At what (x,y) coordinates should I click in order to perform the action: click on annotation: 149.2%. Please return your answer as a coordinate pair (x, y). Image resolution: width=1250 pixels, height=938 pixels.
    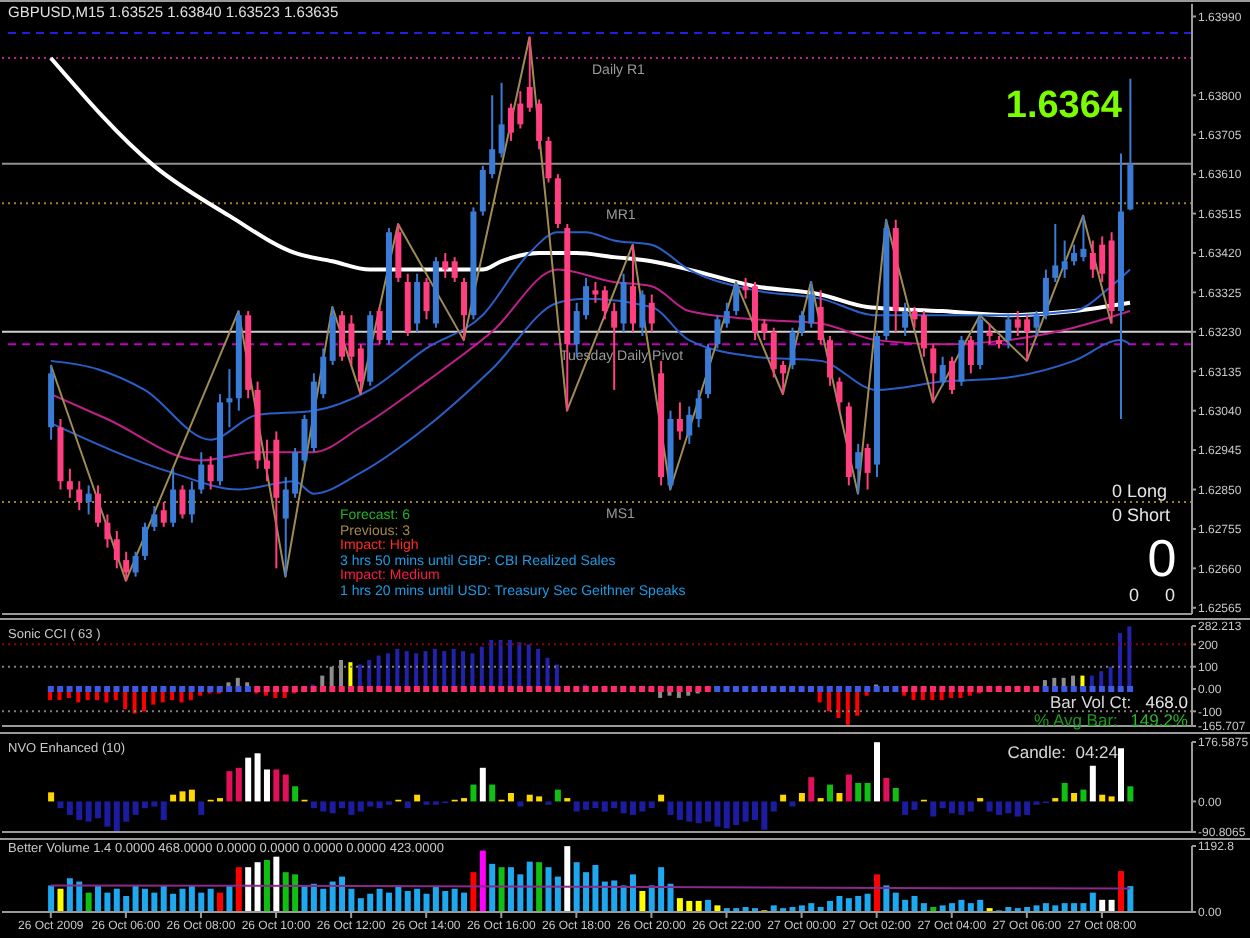
    Looking at the image, I should click on (1159, 719).